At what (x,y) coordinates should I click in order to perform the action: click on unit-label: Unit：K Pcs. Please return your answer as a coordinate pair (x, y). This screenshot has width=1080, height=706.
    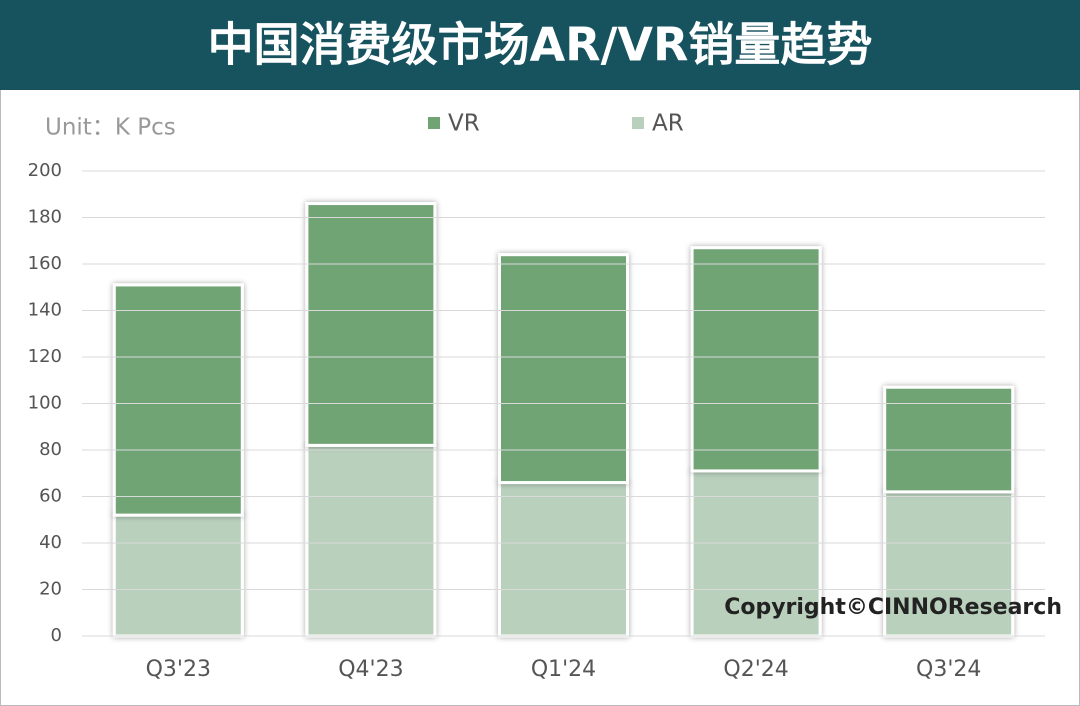
    Looking at the image, I should click on (110, 128).